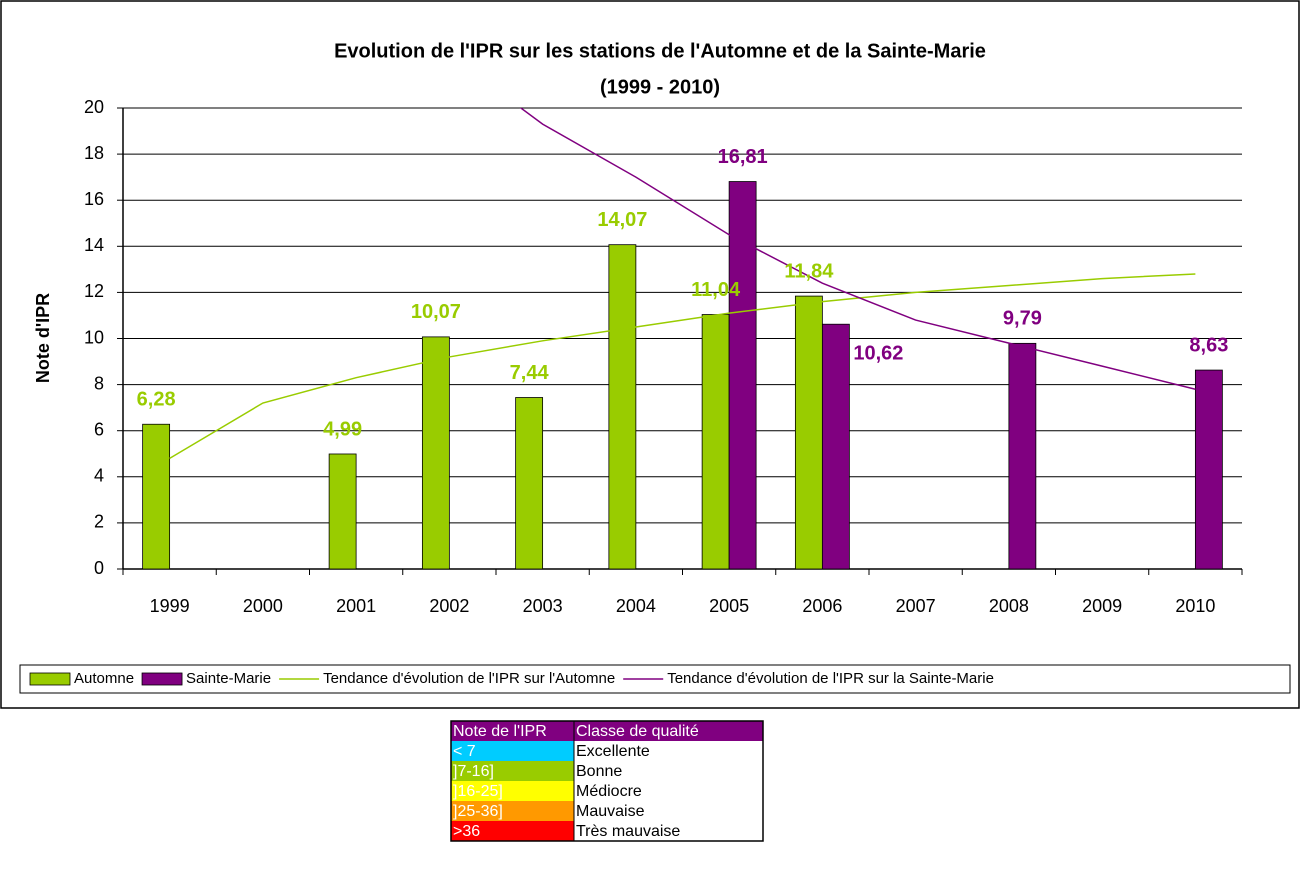 The height and width of the screenshot is (872, 1301). Describe the element at coordinates (1022, 319) in the screenshot. I see `data-label: 9,79` at that location.